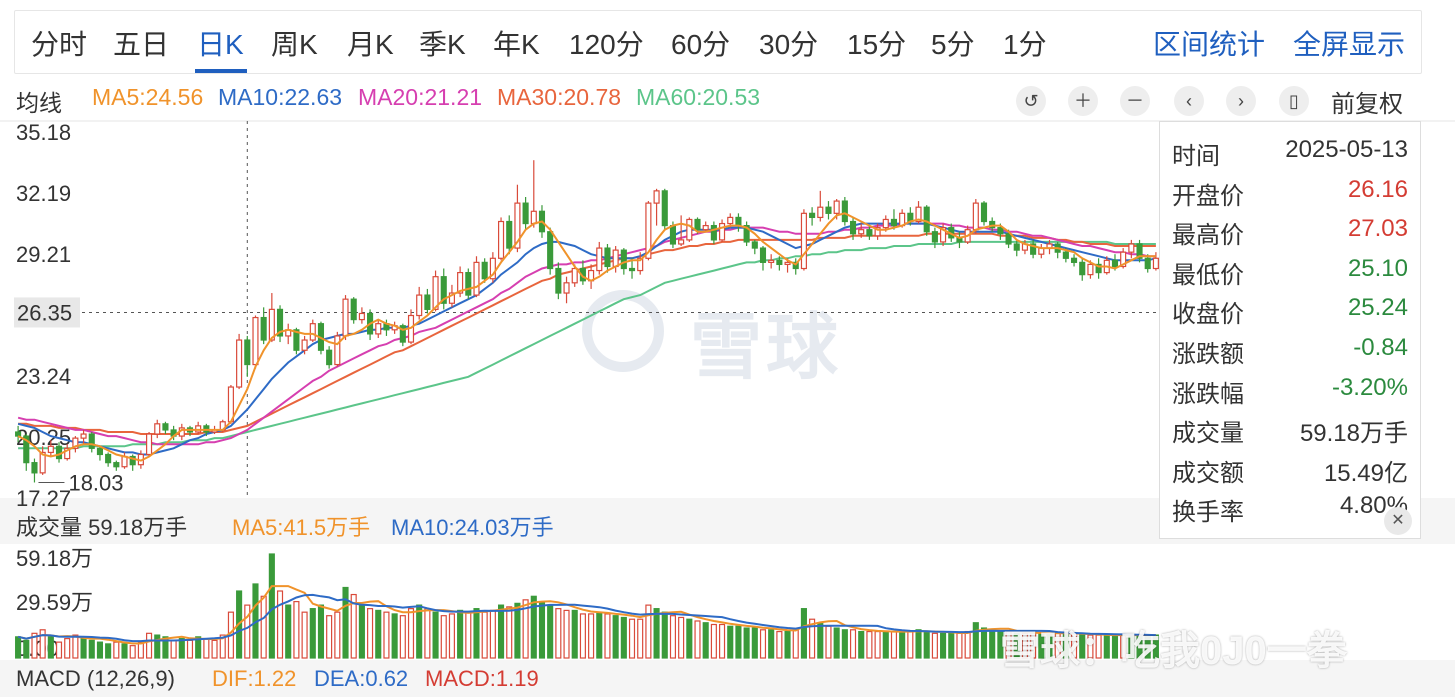 The image size is (1455, 697). What do you see at coordinates (1369, 387) in the screenshot?
I see `info-value: -3.20%` at bounding box center [1369, 387].